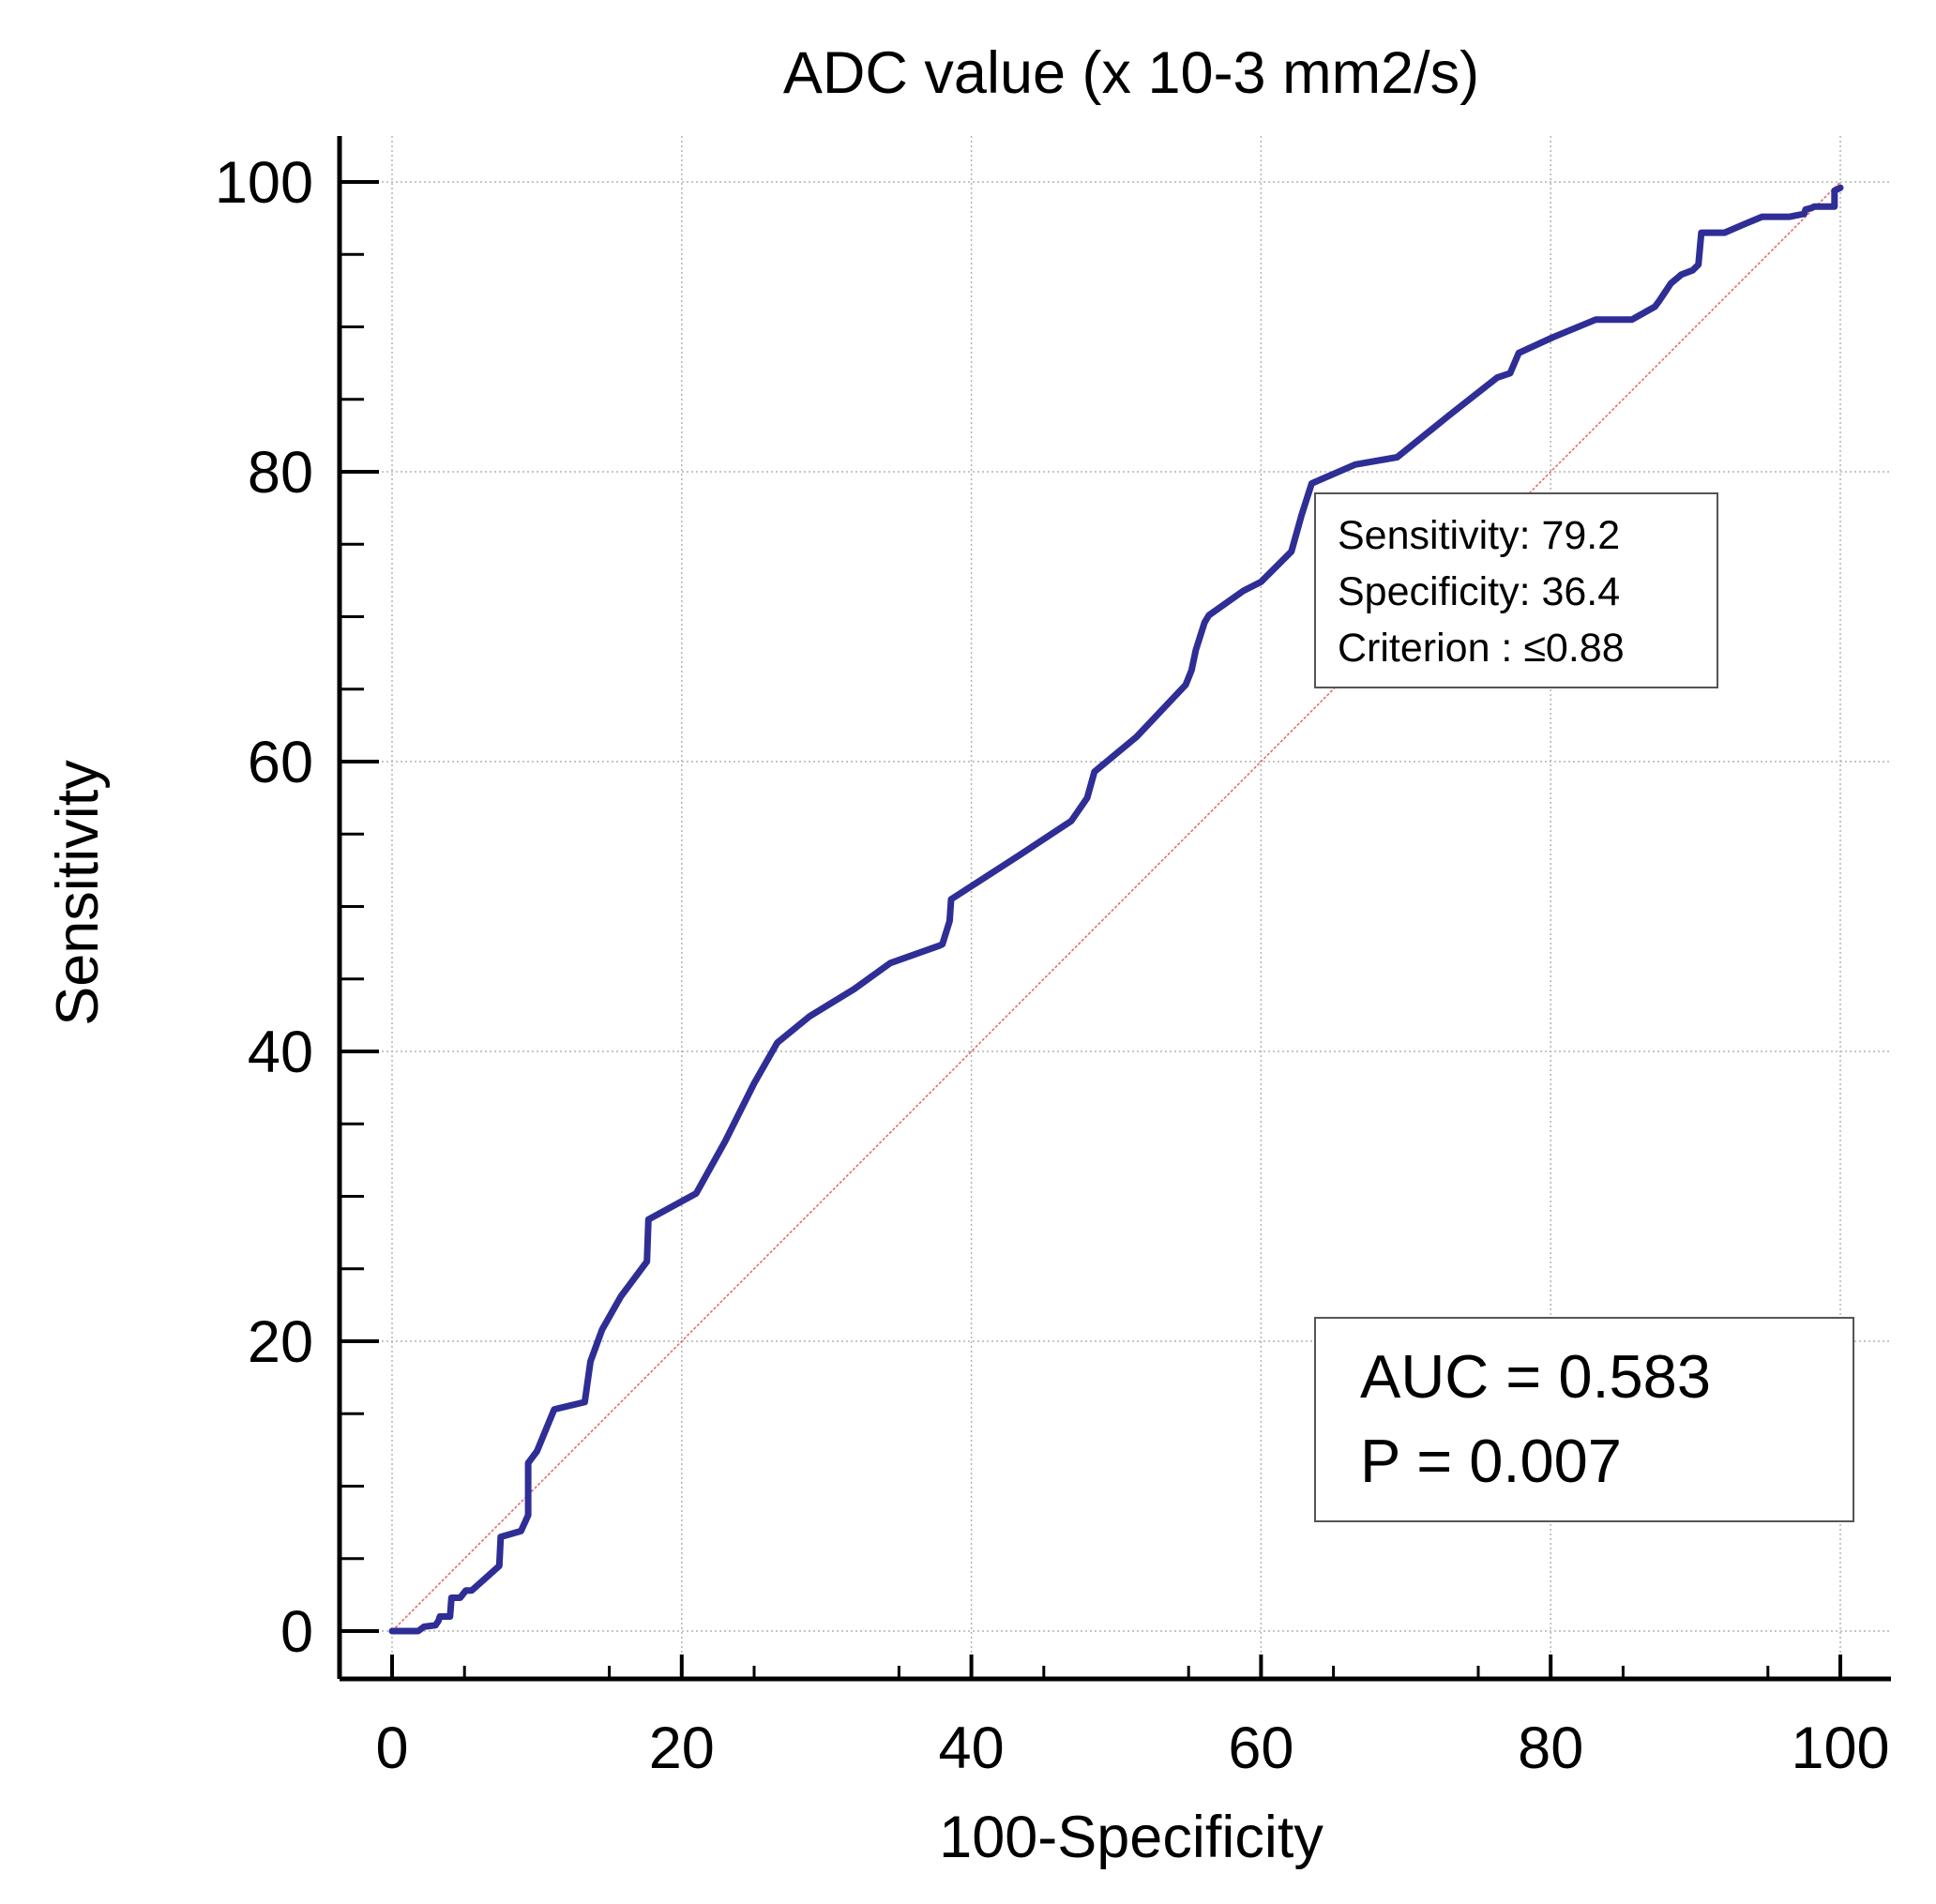  What do you see at coordinates (78, 893) in the screenshot?
I see `y-axis-label: Sensitivity` at bounding box center [78, 893].